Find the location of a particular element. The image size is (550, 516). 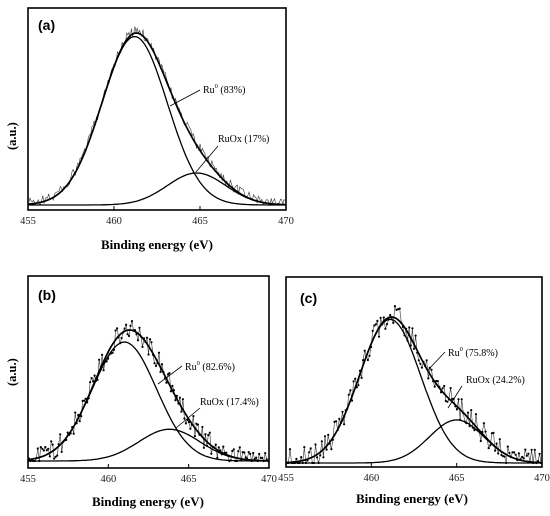

annotation-ru0-b: Ru0 (82.6%) is located at coordinates (210, 366).